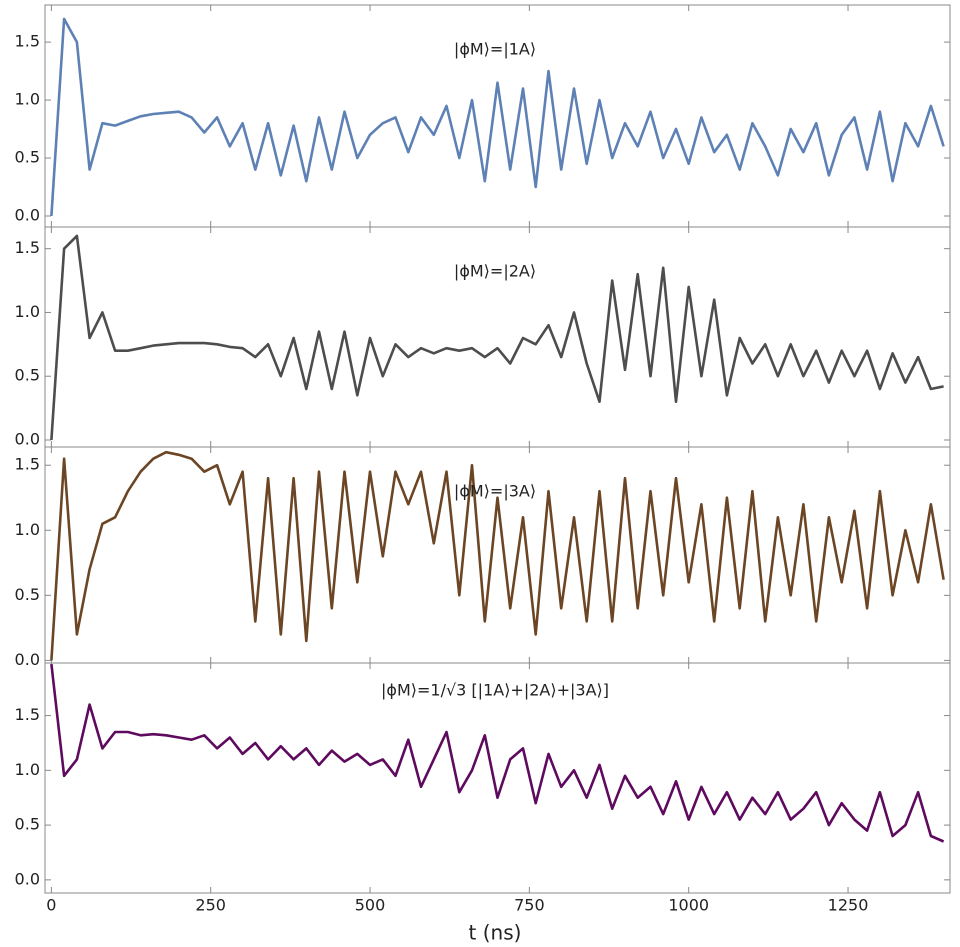 Image resolution: width=960 pixels, height=947 pixels. I want to click on x-axis-label: t (ns), so click(495, 933).